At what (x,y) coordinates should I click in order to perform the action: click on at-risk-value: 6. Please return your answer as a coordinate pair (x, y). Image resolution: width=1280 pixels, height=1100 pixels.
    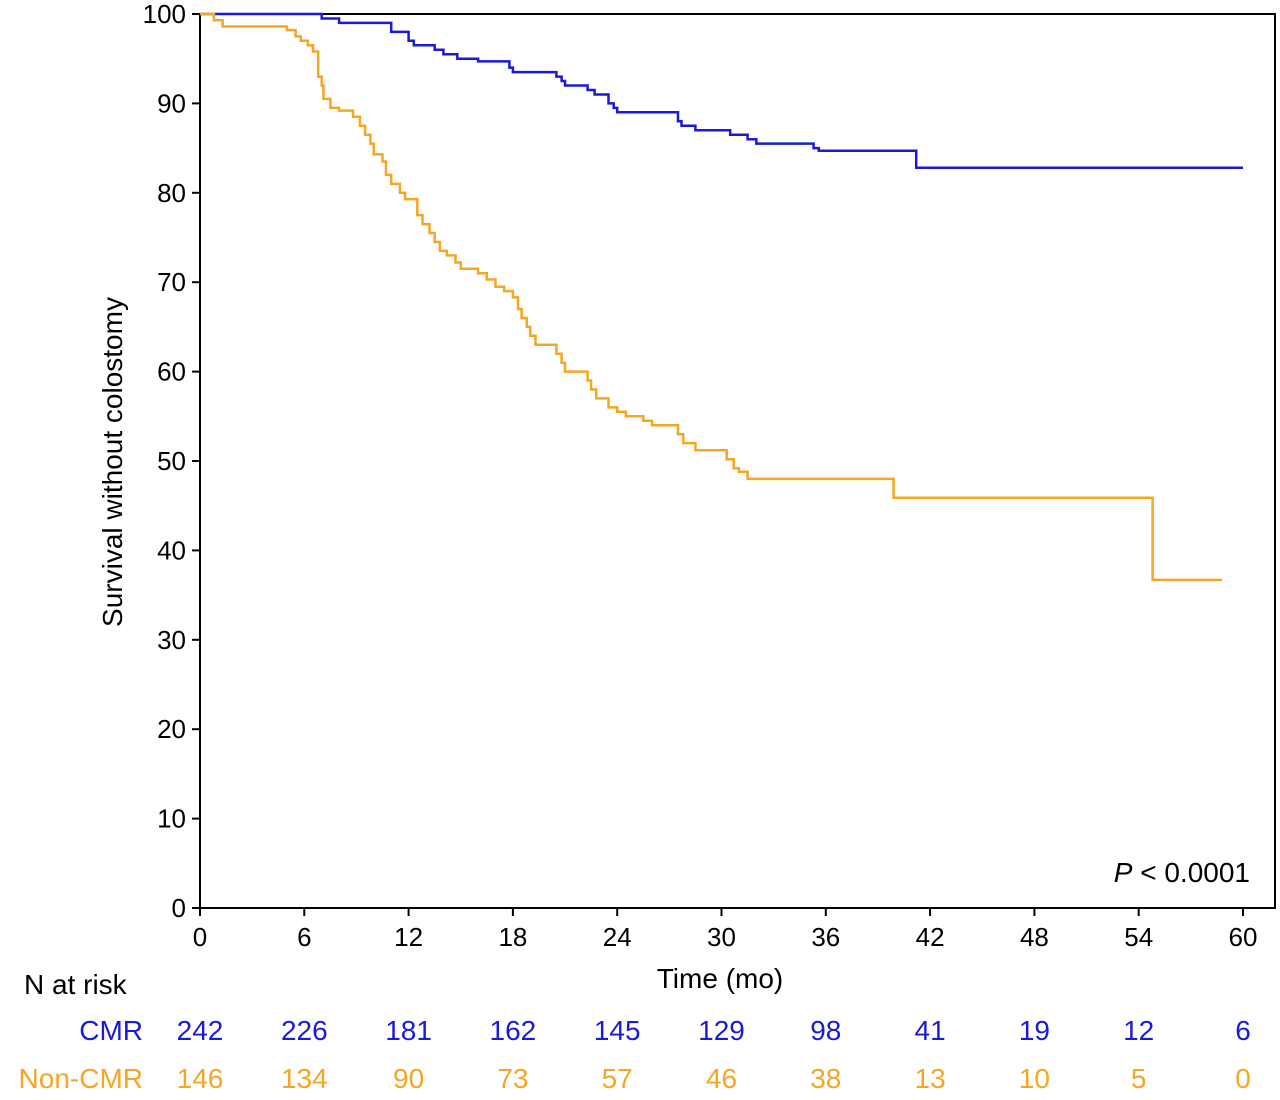
    Looking at the image, I should click on (1243, 1030).